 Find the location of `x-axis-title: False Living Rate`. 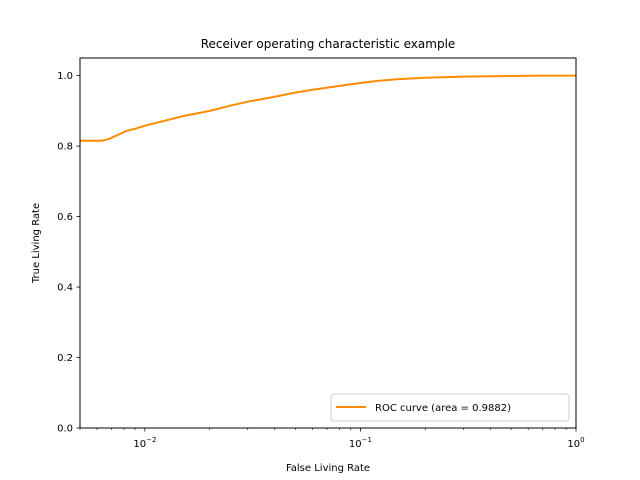

x-axis-title: False Living Rate is located at coordinates (328, 468).